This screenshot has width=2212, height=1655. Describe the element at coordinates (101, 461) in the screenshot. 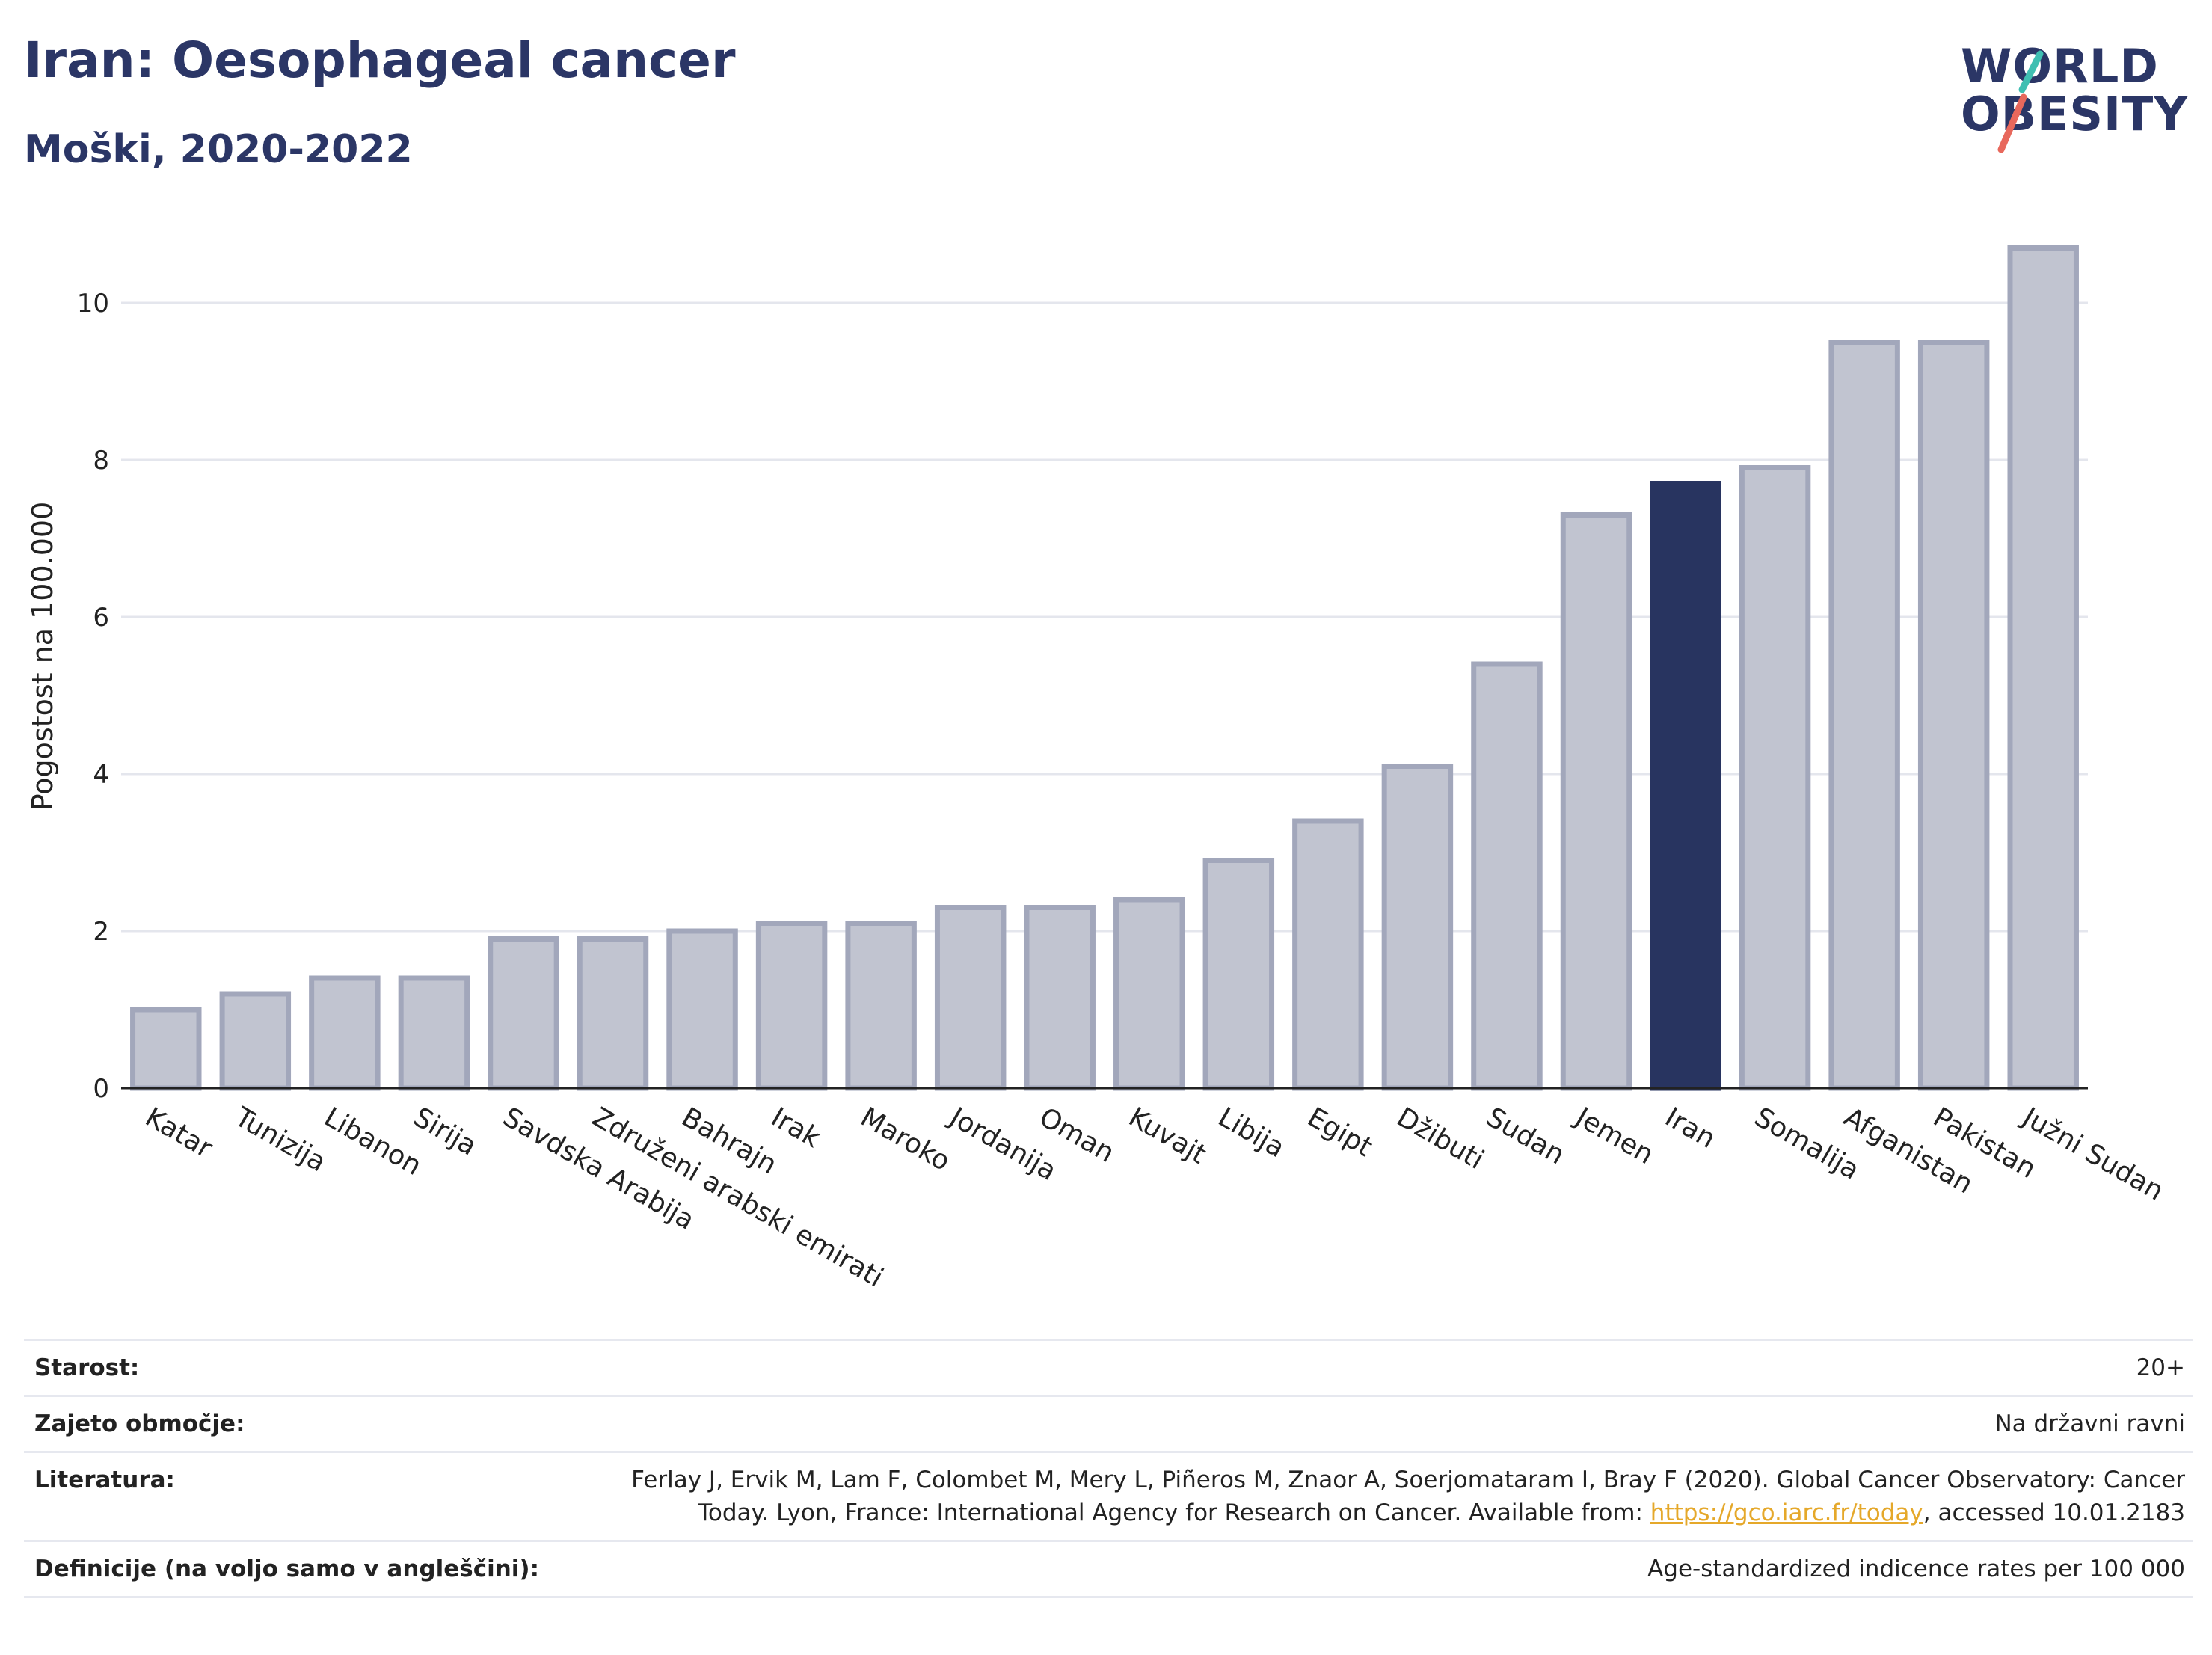

I see `y-tick-label: 8` at that location.